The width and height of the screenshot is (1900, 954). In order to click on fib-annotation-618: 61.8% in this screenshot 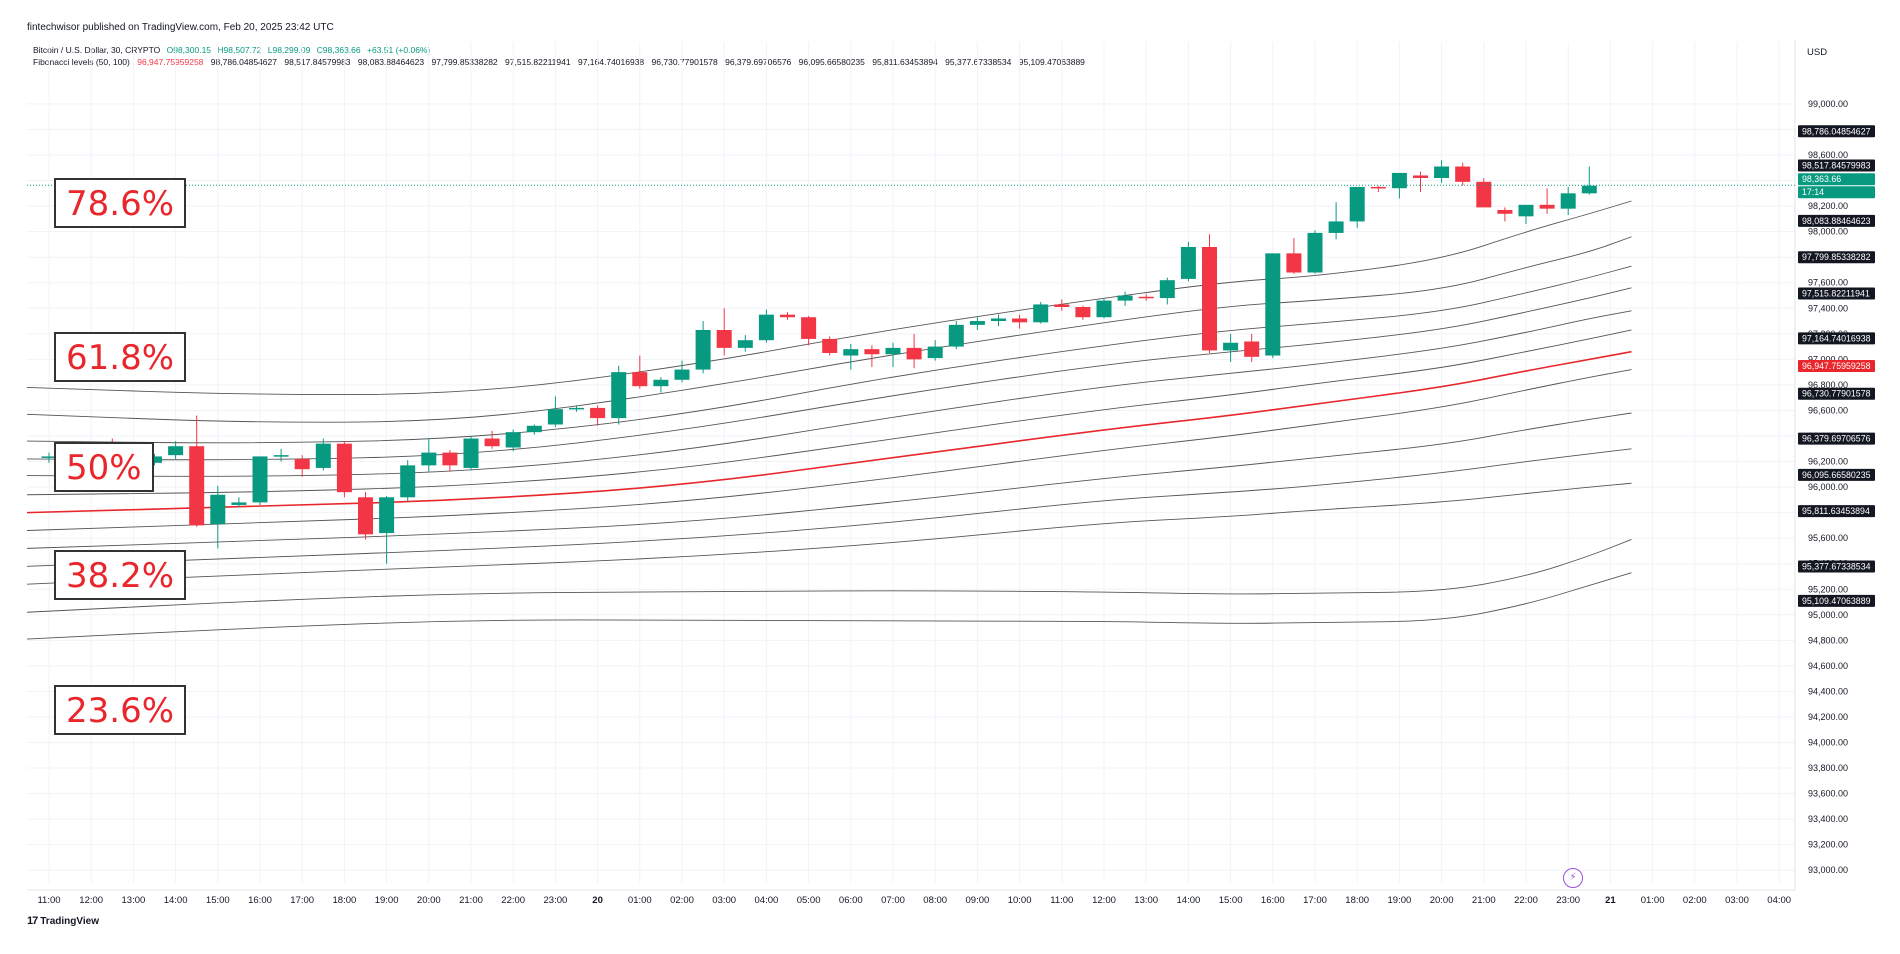, I will do `click(120, 357)`.